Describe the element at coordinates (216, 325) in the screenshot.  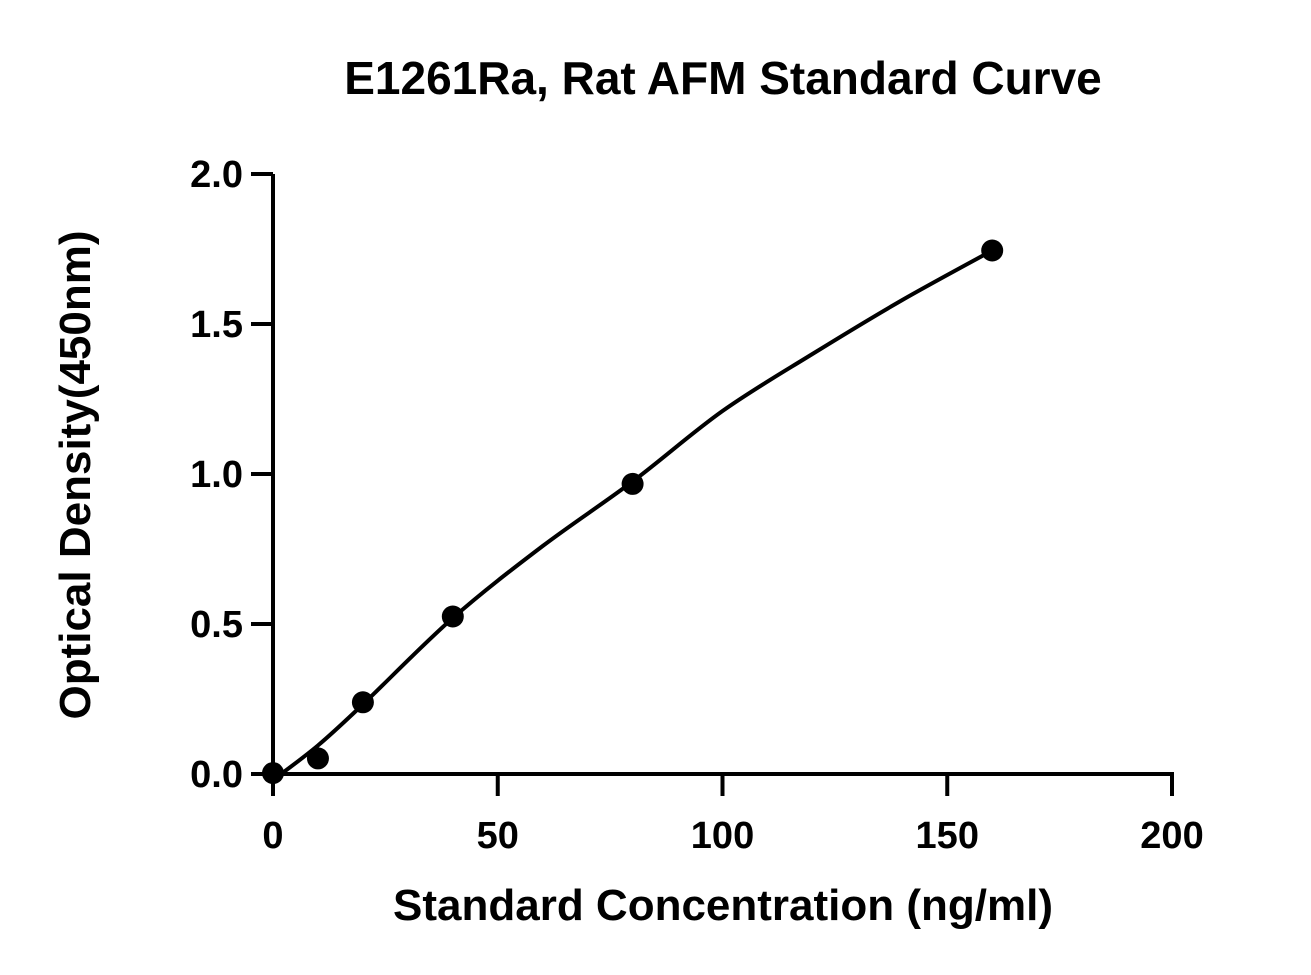
I see `y-tick-label: 1.5` at that location.